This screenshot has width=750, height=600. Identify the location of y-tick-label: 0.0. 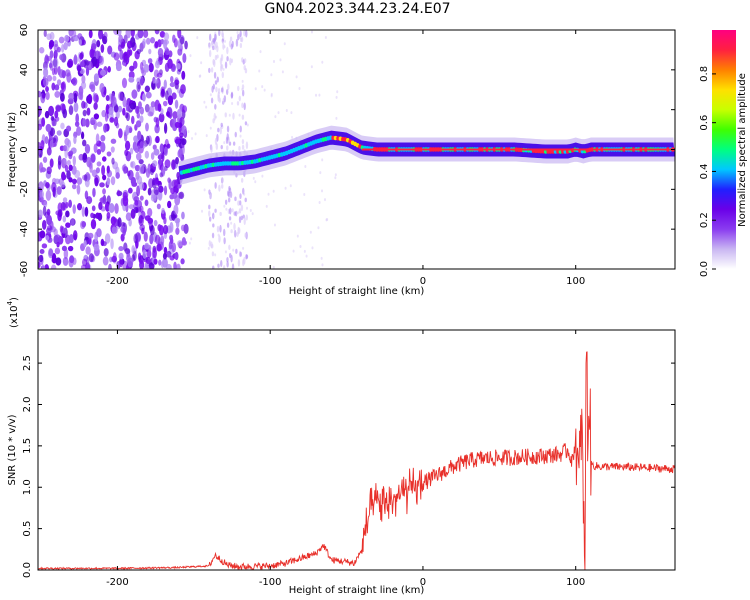
(27, 570).